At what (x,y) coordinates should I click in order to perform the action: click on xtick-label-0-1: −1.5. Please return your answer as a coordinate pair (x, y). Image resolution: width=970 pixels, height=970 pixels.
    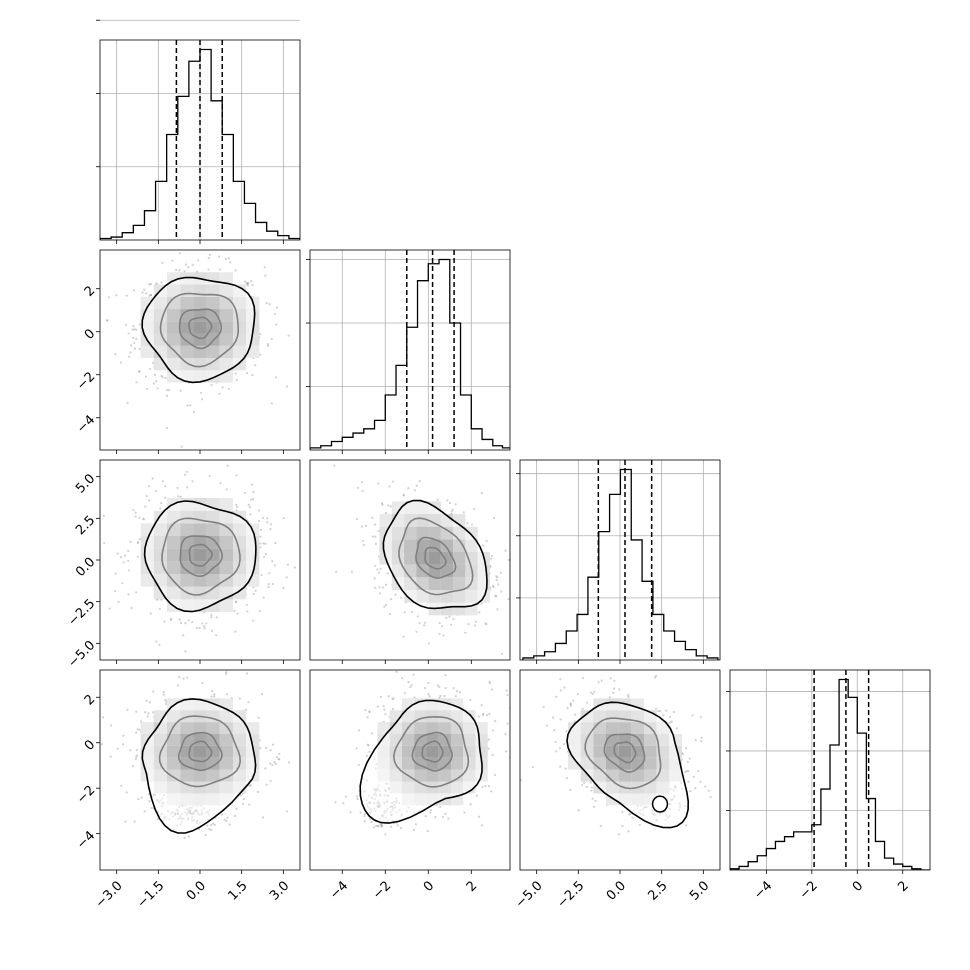
    Looking at the image, I should click on (150, 894).